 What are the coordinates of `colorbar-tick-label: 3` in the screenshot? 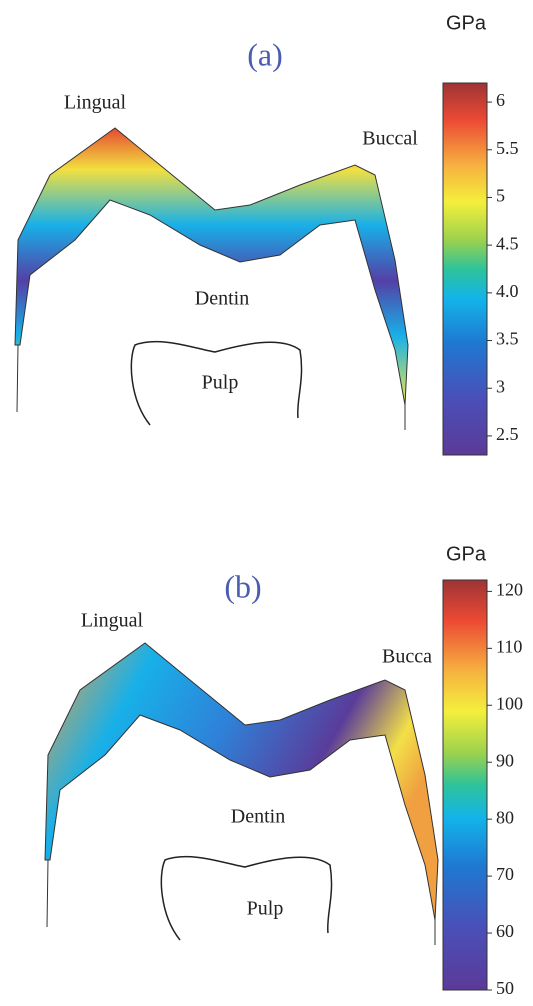 It's located at (500, 386).